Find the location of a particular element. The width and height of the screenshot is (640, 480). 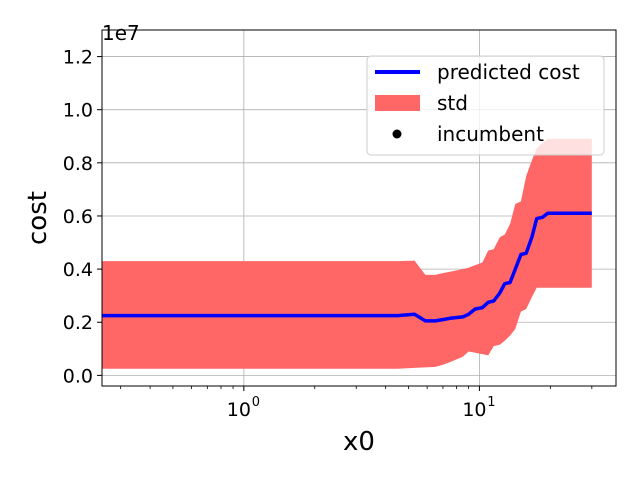

legend-box is located at coordinates (485, 105).